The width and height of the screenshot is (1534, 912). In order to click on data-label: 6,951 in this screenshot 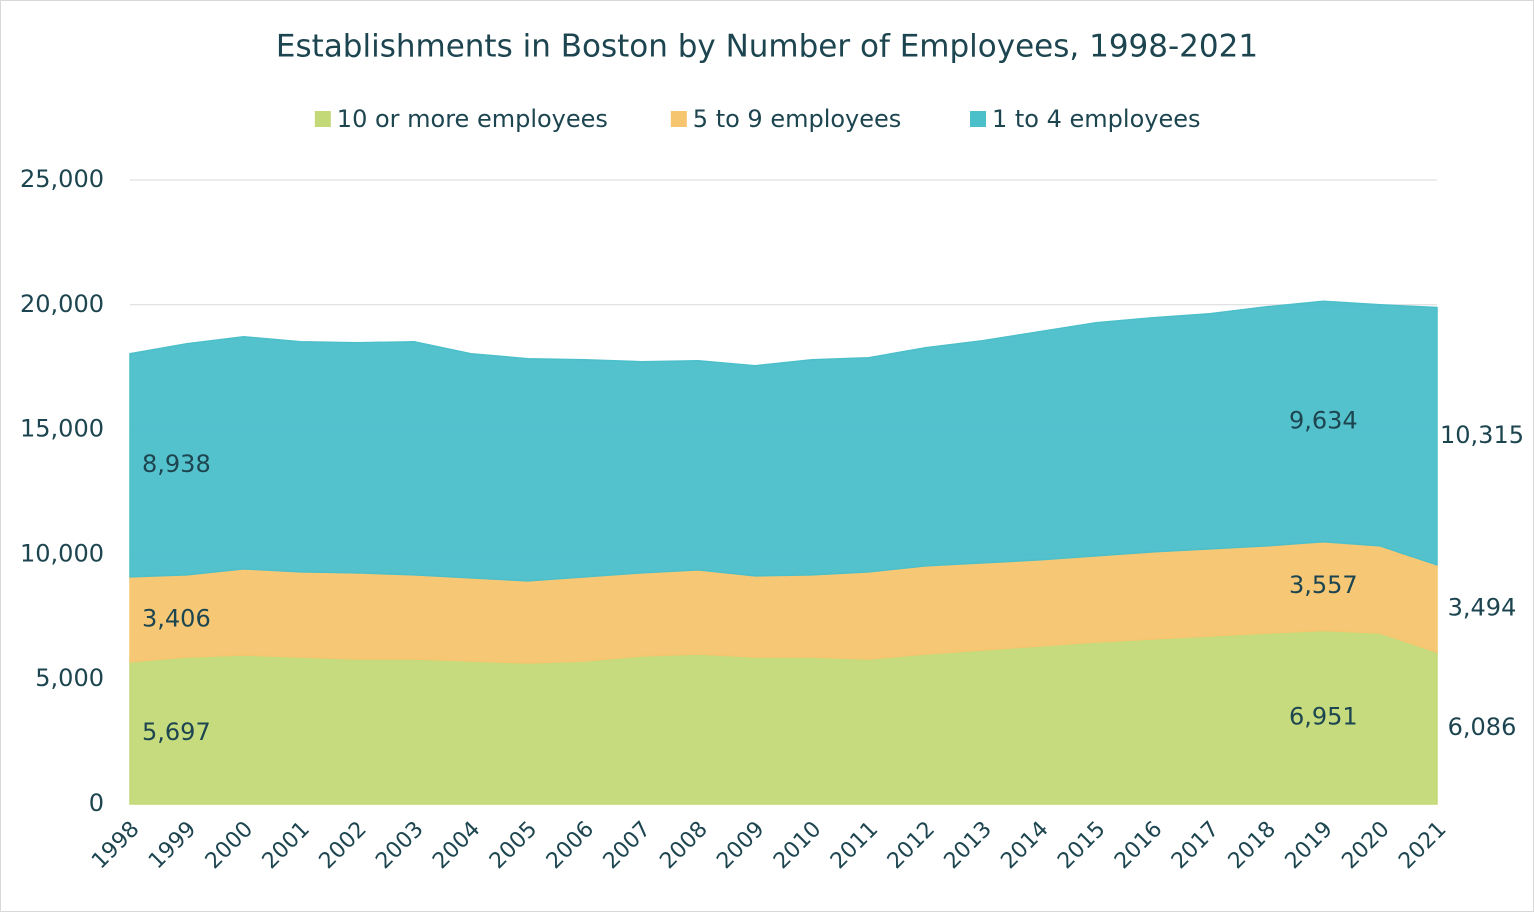, I will do `click(1323, 716)`.